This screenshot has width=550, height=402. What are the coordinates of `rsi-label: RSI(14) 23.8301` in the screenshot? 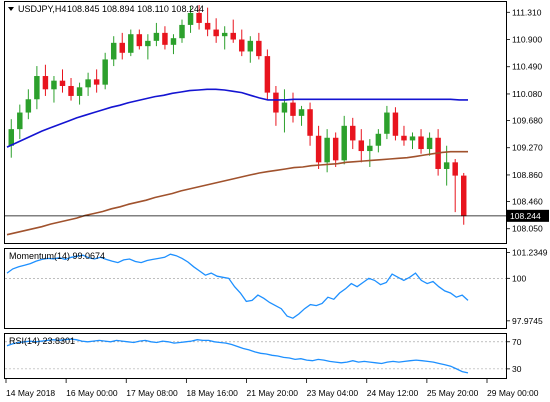 It's located at (42, 341).